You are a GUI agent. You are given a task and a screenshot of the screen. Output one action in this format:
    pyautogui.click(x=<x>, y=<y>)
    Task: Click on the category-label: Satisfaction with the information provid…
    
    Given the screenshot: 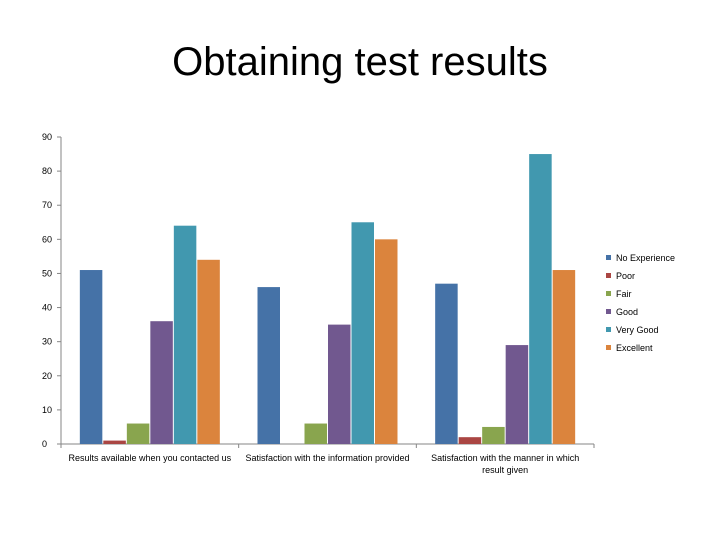 What is the action you would take?
    pyautogui.click(x=327, y=458)
    